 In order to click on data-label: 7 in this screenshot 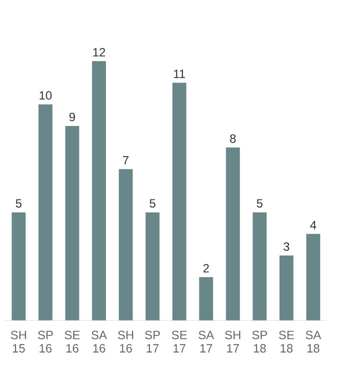, I will do `click(126, 160)`.